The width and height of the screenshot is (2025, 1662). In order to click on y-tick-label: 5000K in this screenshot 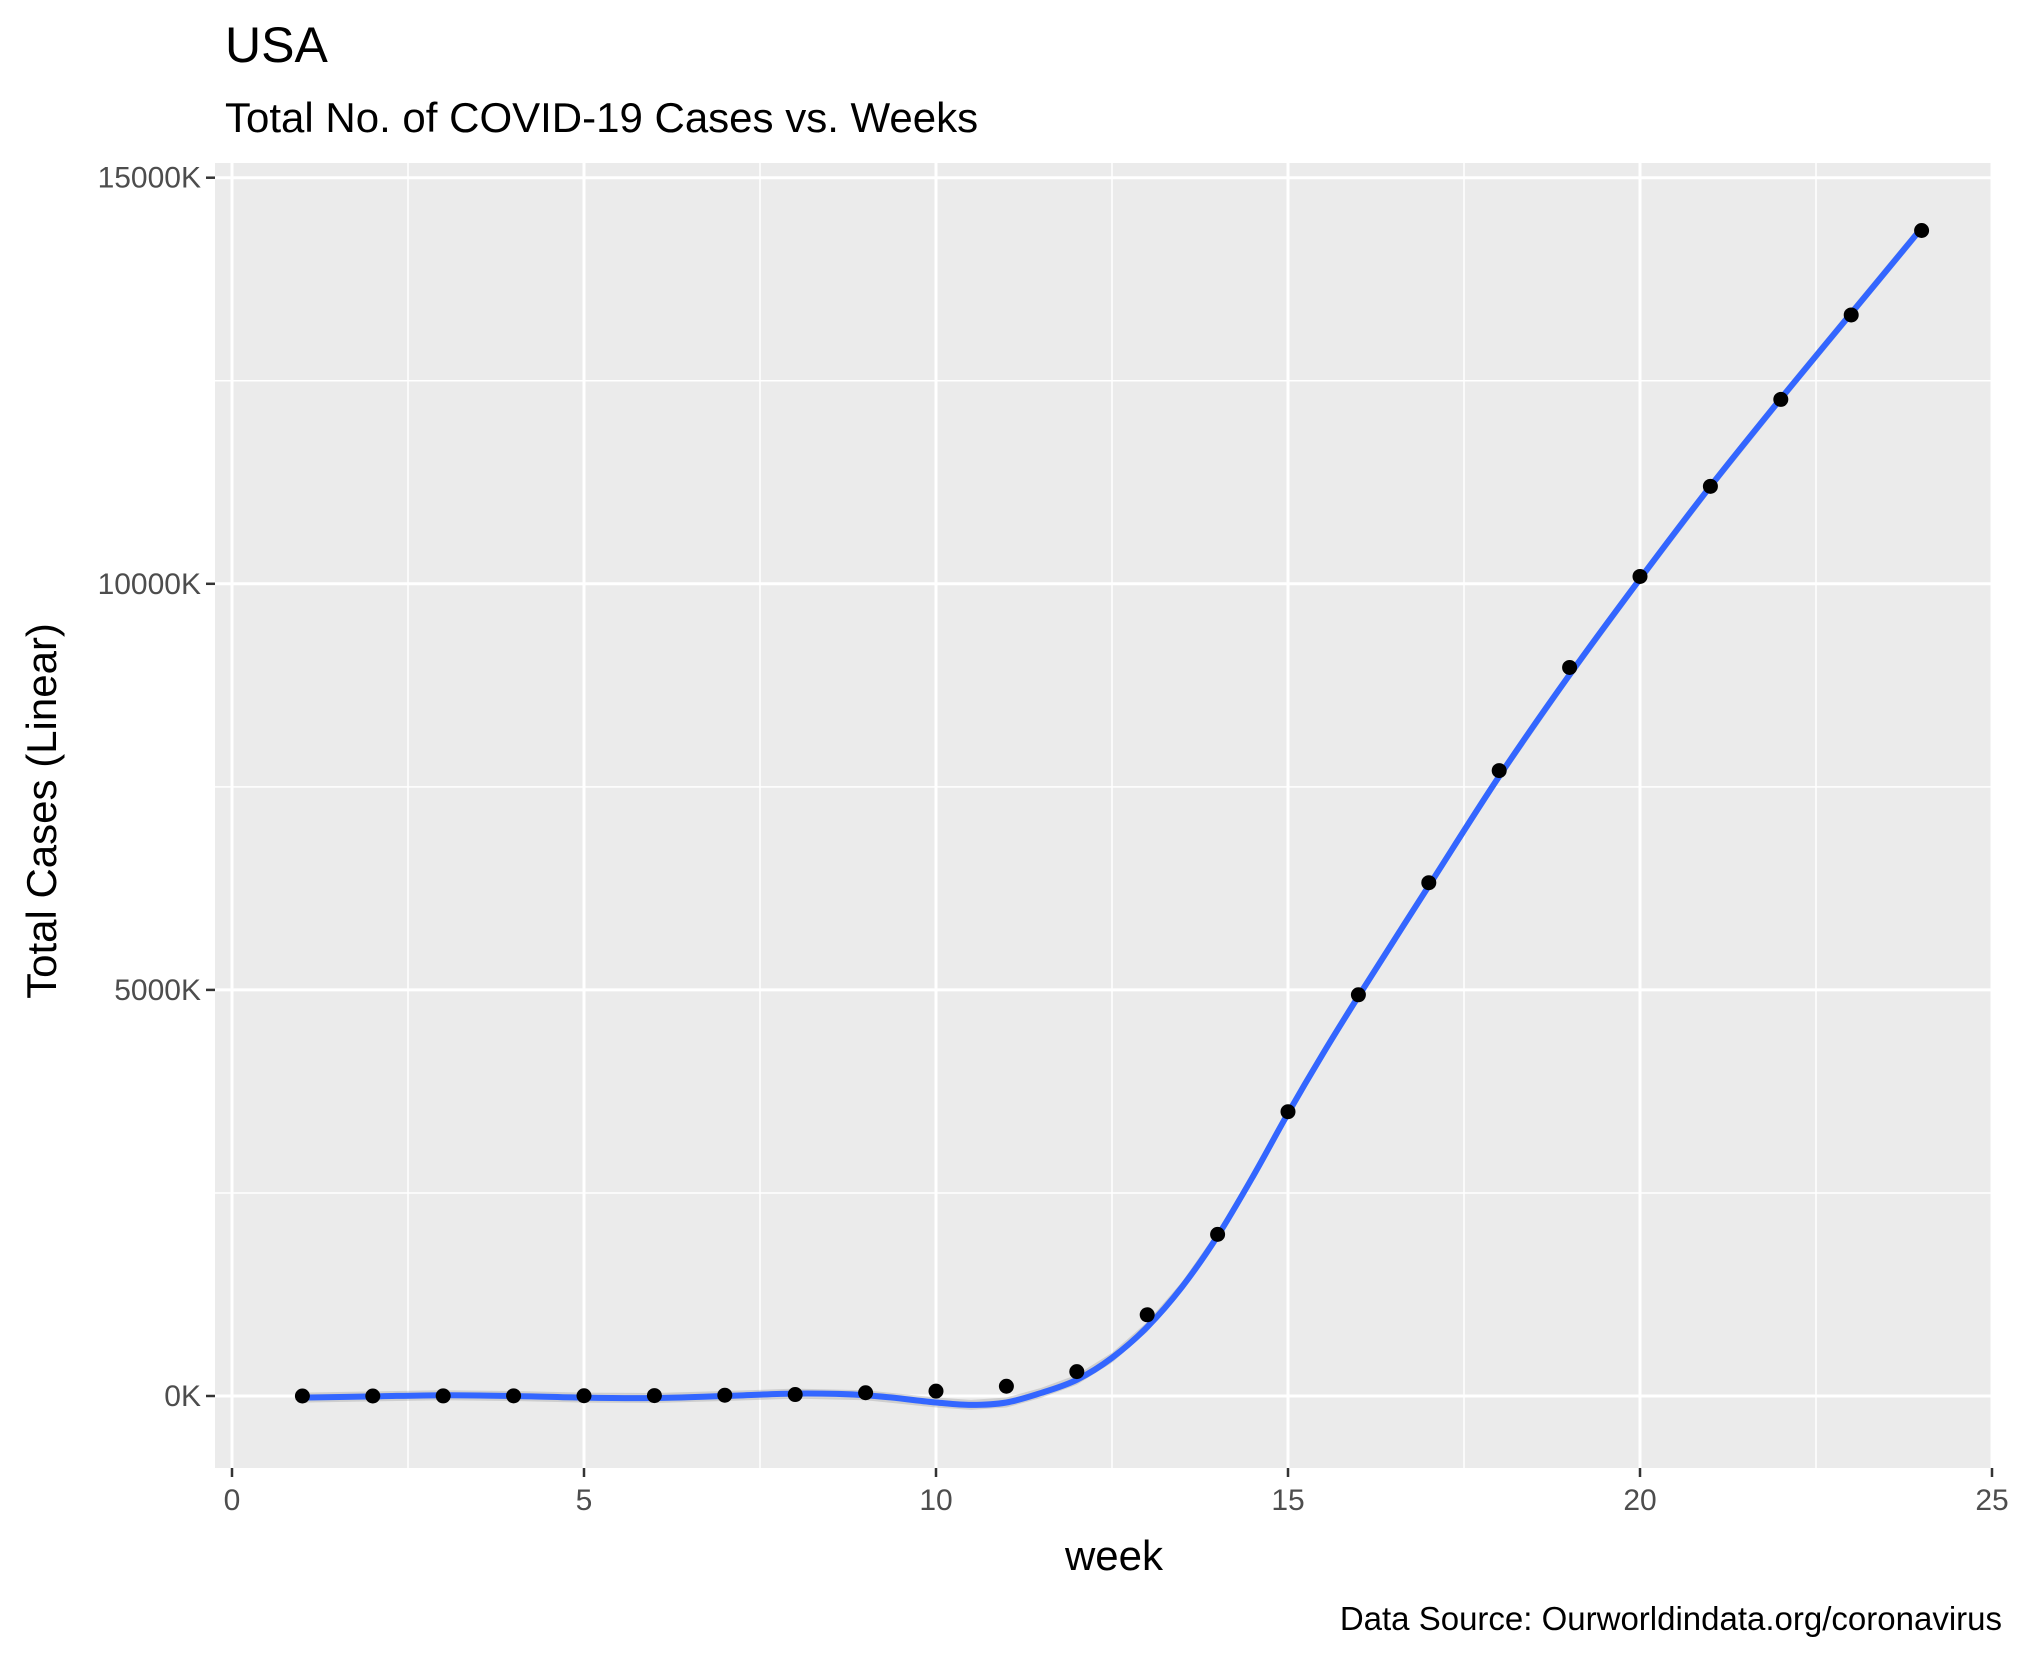, I will do `click(157, 990)`.